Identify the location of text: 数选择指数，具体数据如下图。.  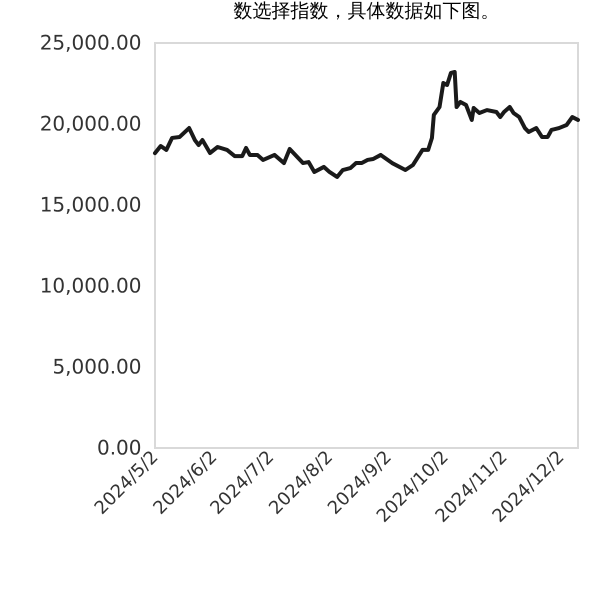
(367, 11).